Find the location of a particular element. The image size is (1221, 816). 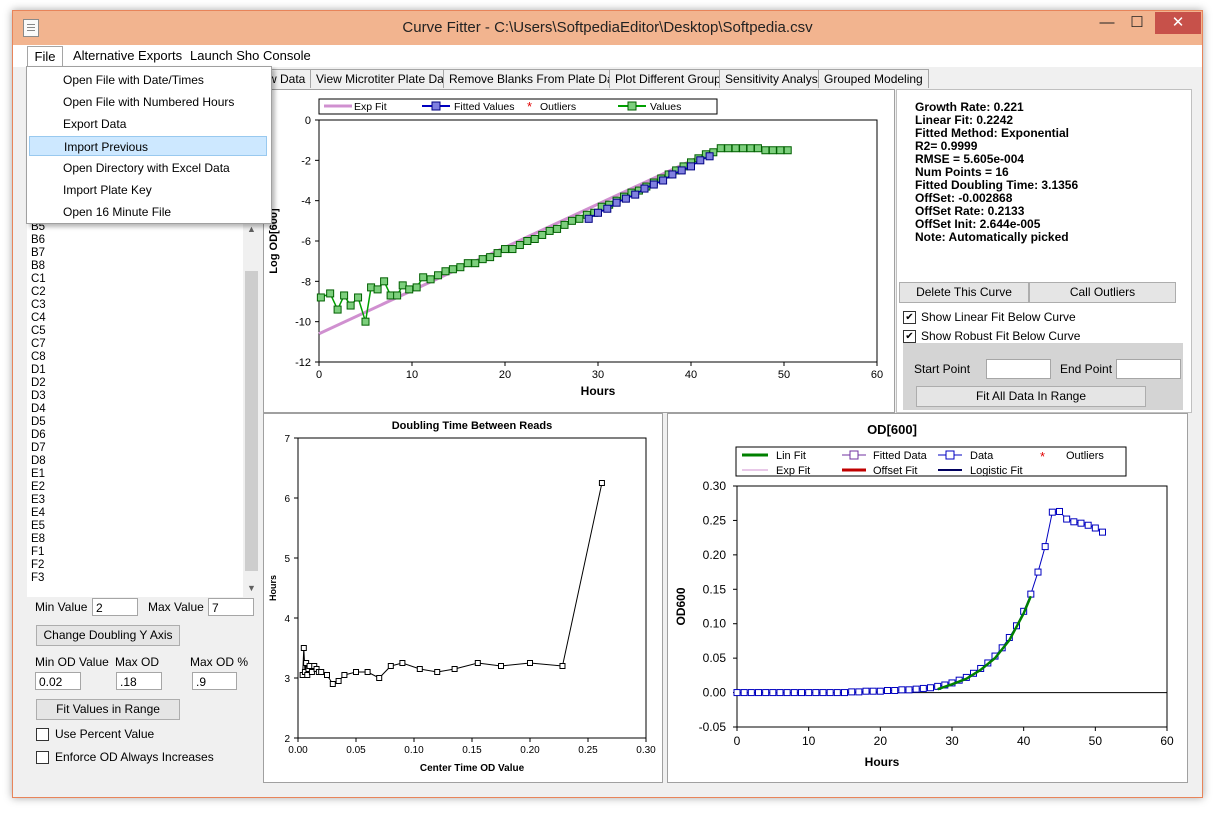

min-od-input: 0.02 is located at coordinates (58, 681).